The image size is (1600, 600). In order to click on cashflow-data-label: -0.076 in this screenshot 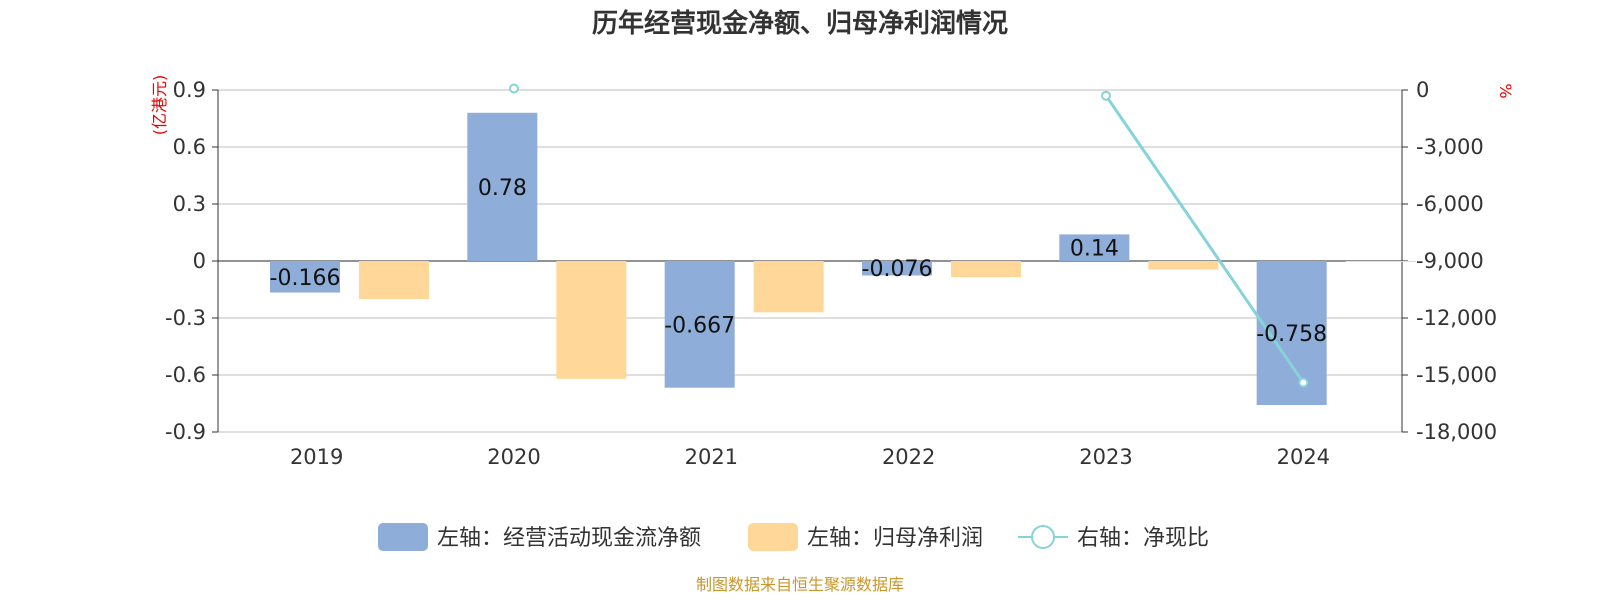, I will do `click(897, 269)`.